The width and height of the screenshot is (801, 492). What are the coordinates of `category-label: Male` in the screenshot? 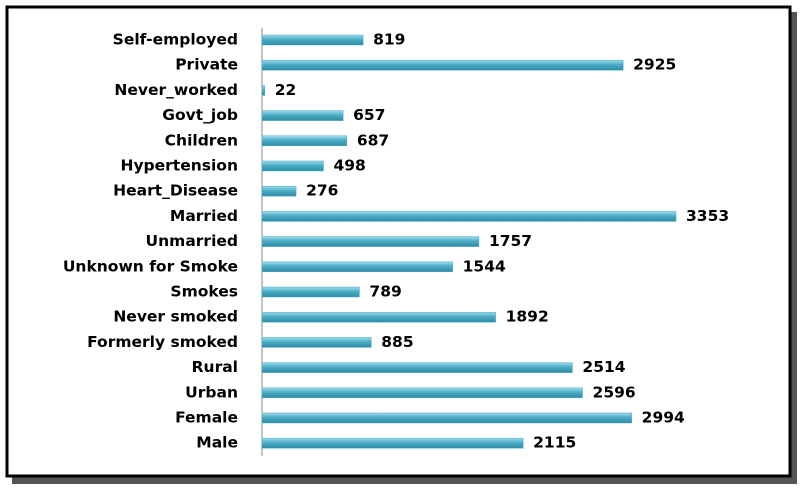 It's located at (217, 443).